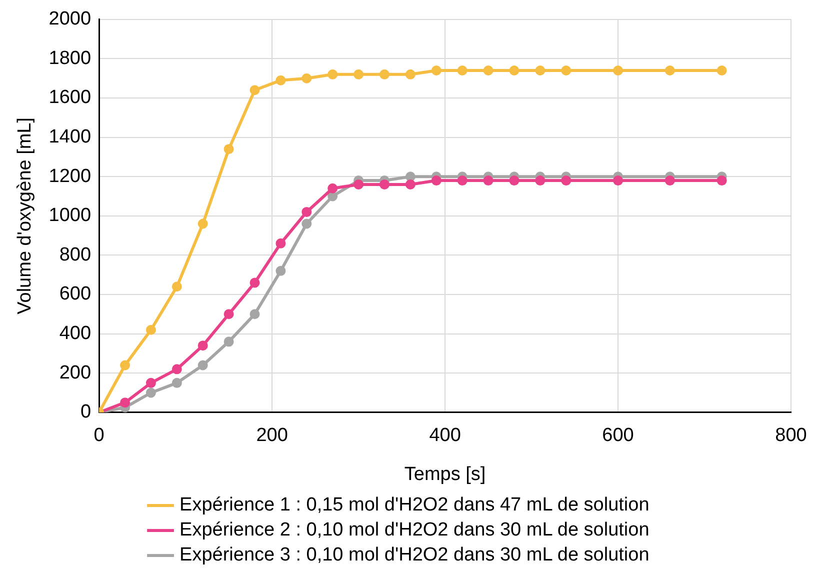 The width and height of the screenshot is (821, 575). Describe the element at coordinates (70, 137) in the screenshot. I see `y-tick-label: 1400` at that location.